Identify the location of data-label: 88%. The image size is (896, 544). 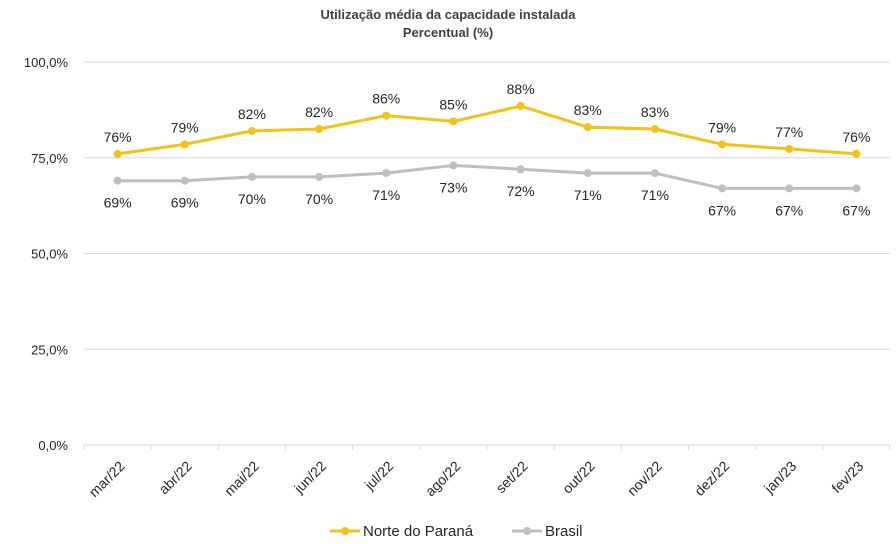
(521, 89).